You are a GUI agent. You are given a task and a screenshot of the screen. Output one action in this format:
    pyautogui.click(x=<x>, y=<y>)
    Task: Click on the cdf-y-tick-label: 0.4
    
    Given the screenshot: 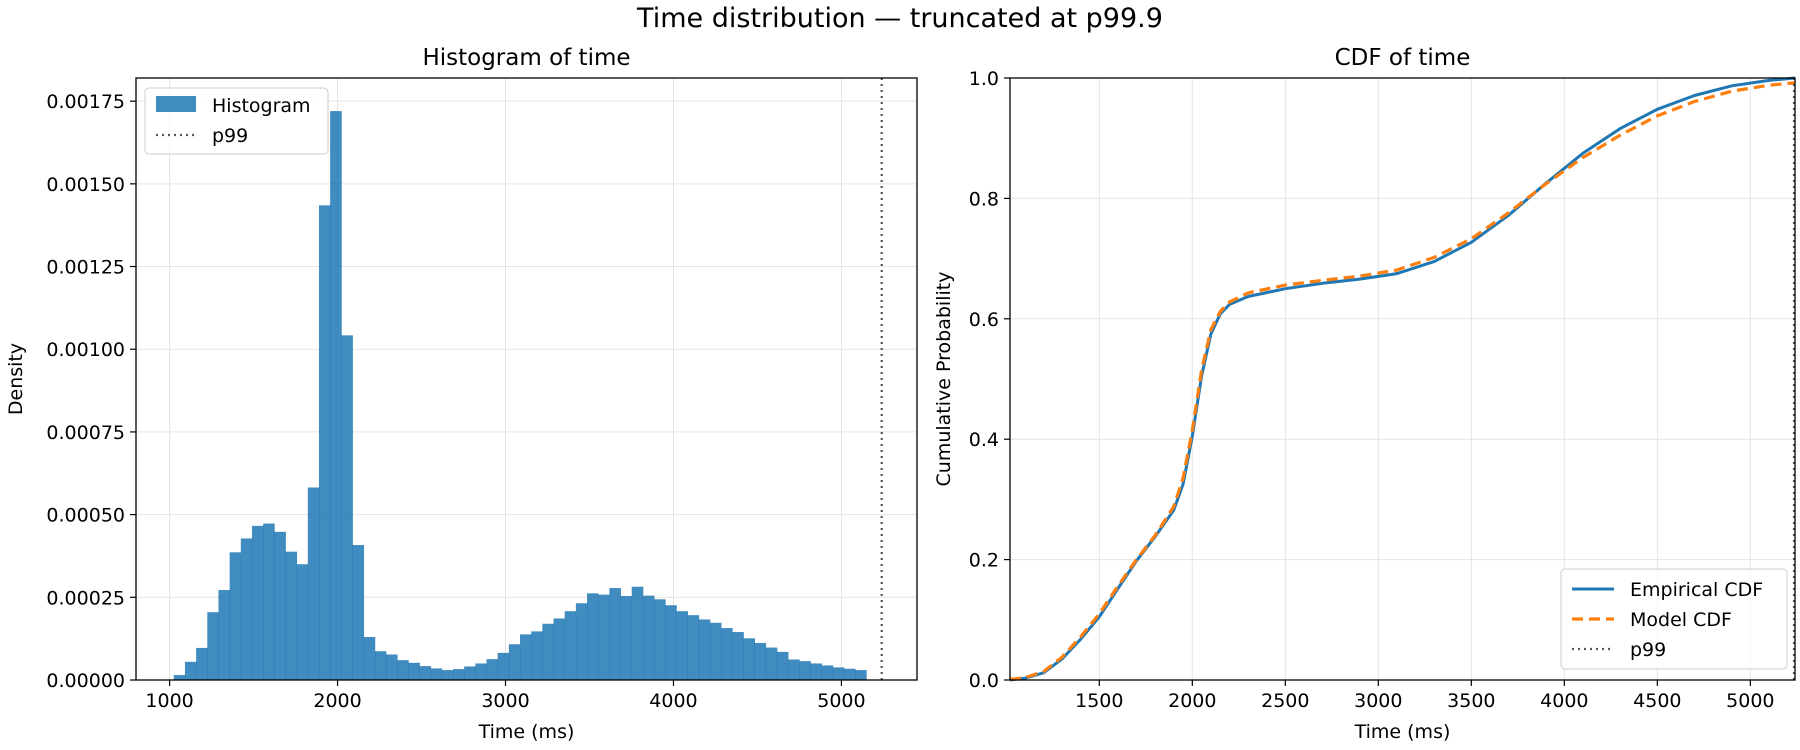 What is the action you would take?
    pyautogui.click(x=984, y=440)
    